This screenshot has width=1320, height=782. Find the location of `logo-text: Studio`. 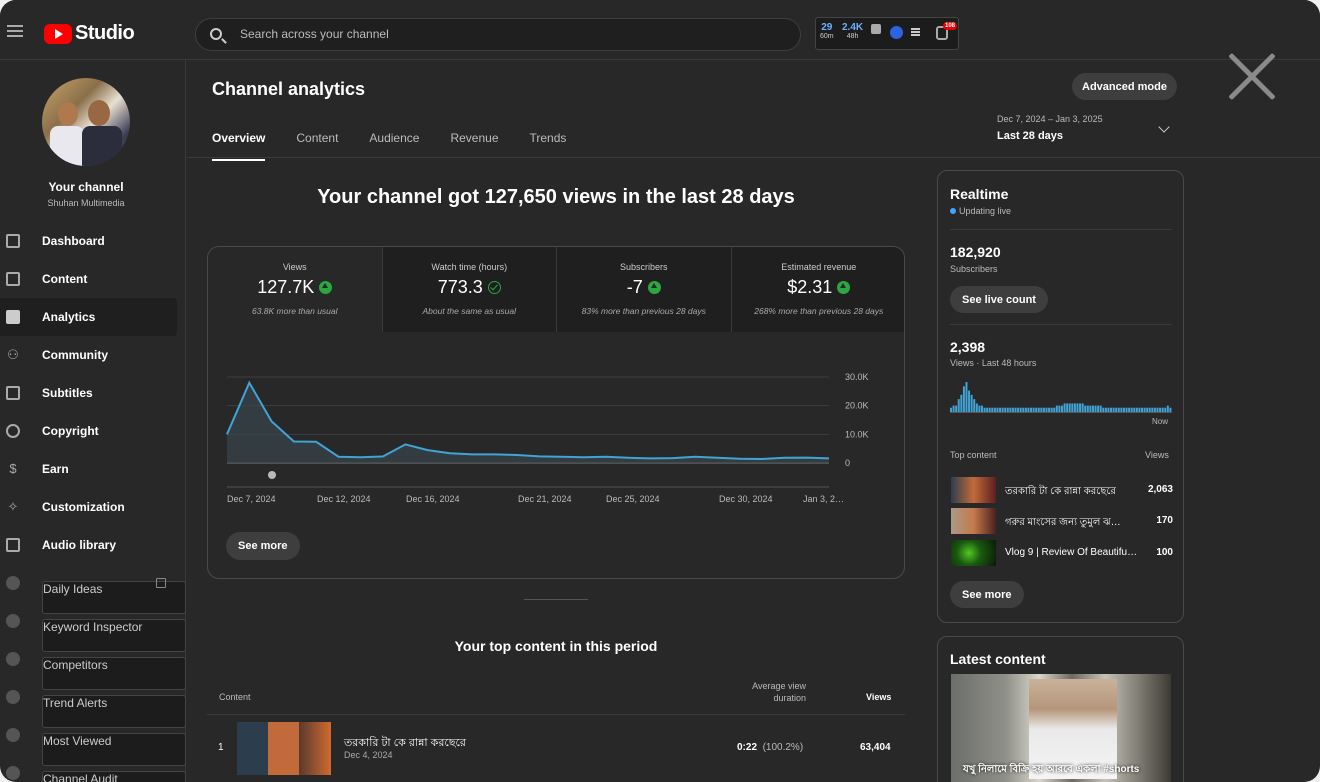

logo-text: Studio is located at coordinates (105, 33).